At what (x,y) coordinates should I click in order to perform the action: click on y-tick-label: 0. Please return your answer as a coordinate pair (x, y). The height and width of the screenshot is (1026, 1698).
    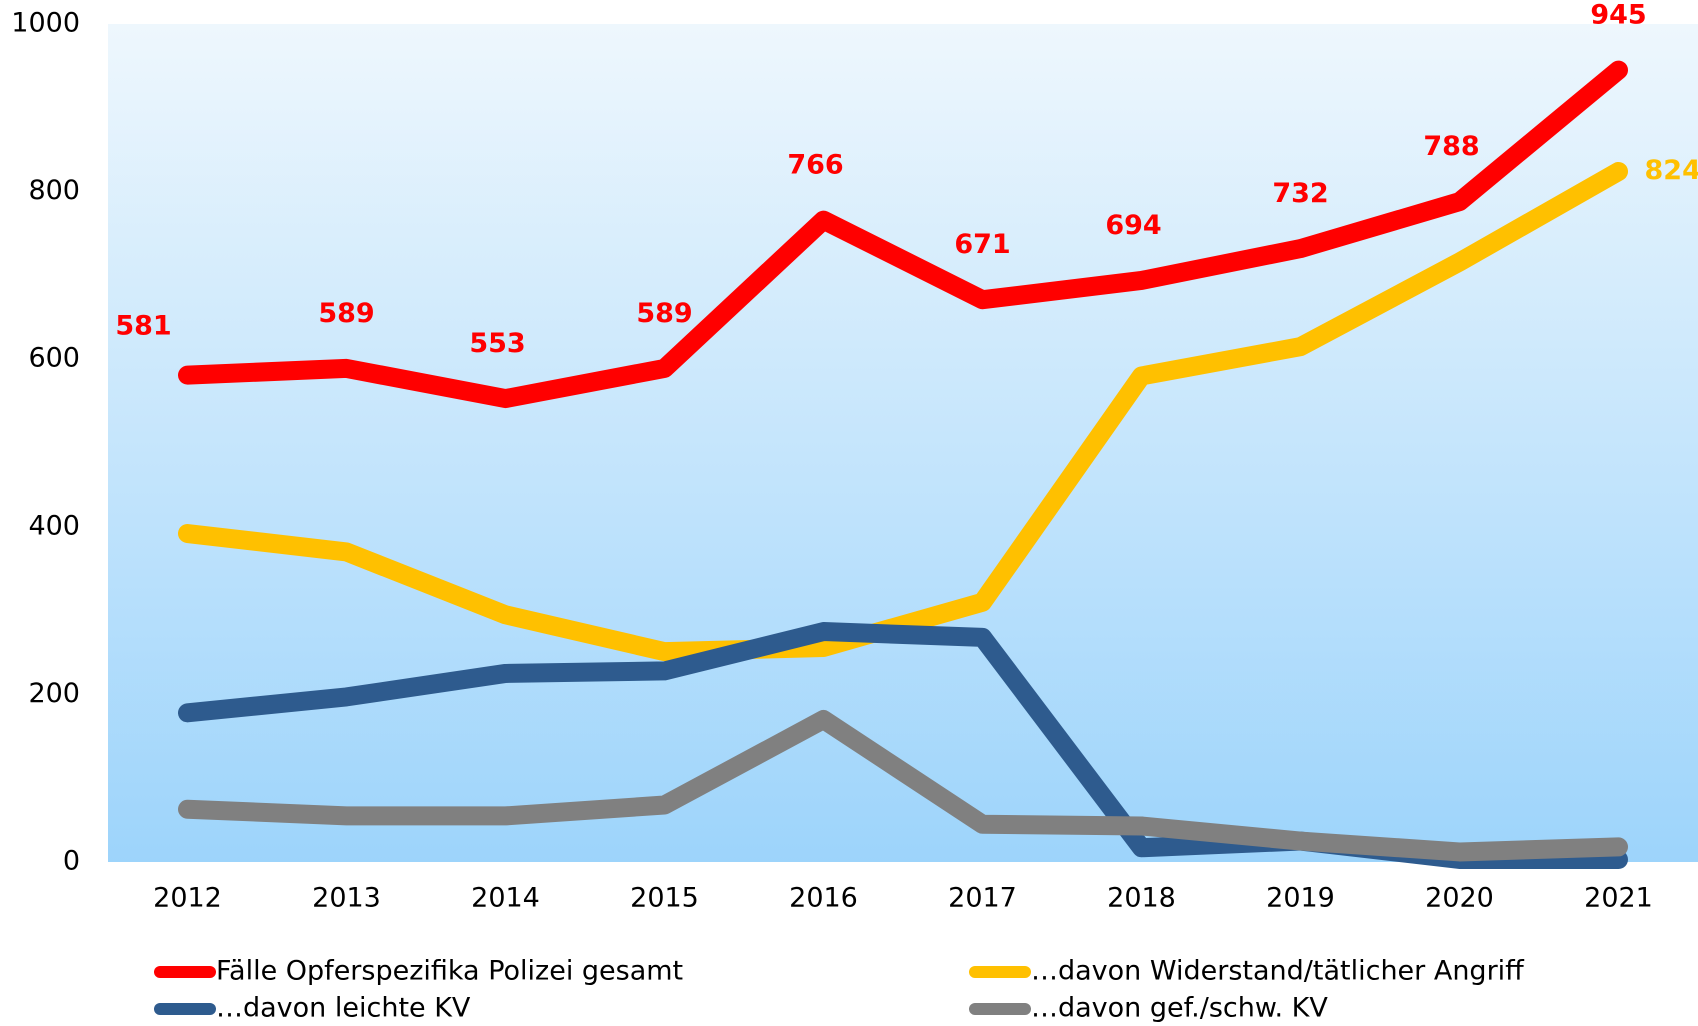
    Looking at the image, I should click on (71, 861).